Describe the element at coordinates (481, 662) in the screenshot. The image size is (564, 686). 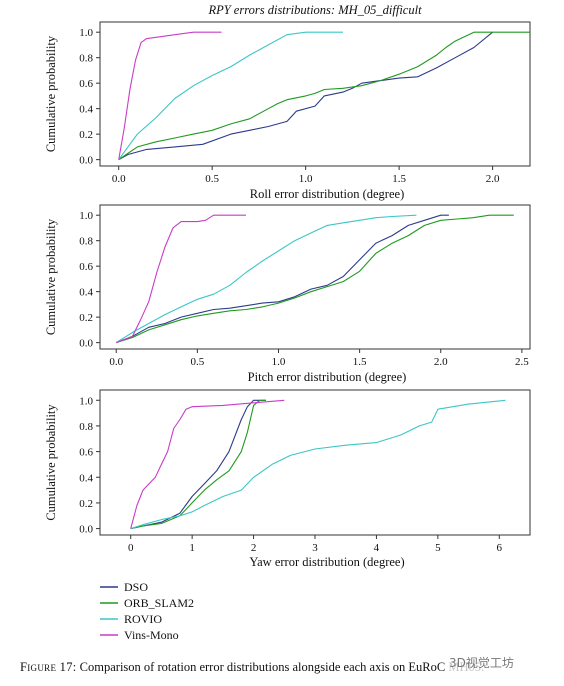
I see `watermark-logo: 3D视觉工坊` at that location.